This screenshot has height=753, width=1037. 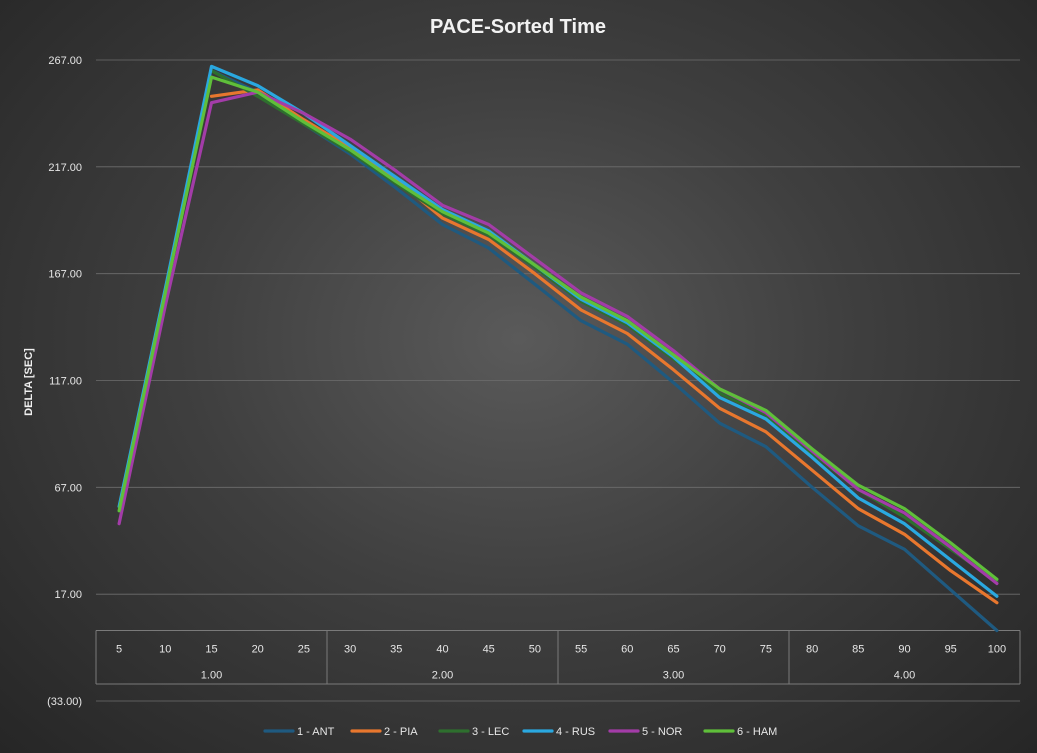 What do you see at coordinates (490, 732) in the screenshot?
I see `legend-label: 3 - LEC` at bounding box center [490, 732].